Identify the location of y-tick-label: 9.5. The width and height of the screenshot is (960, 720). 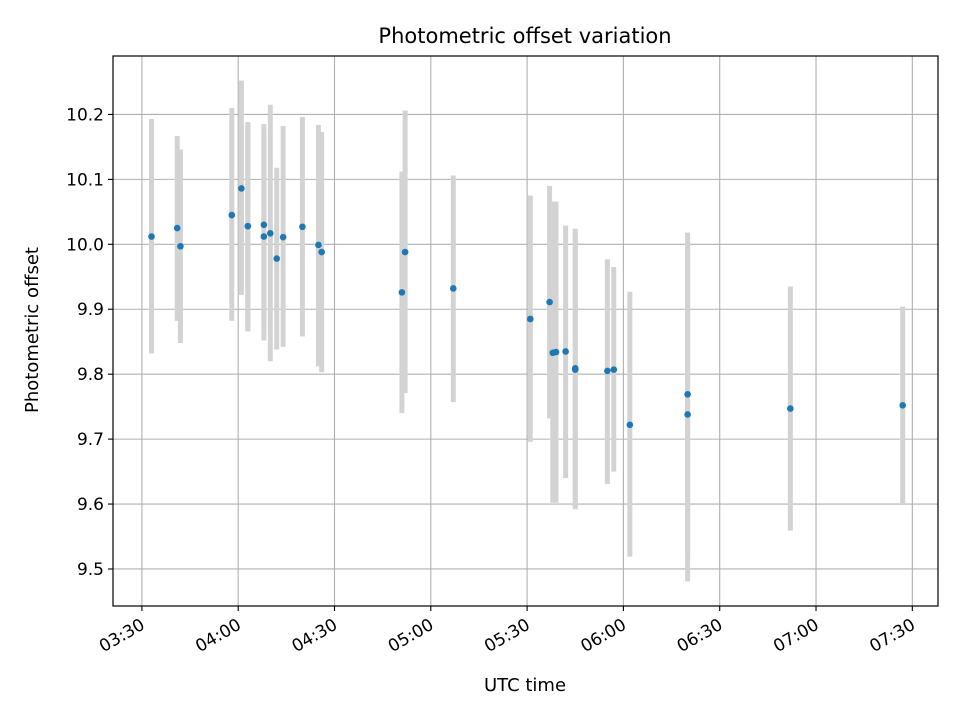
(90, 570).